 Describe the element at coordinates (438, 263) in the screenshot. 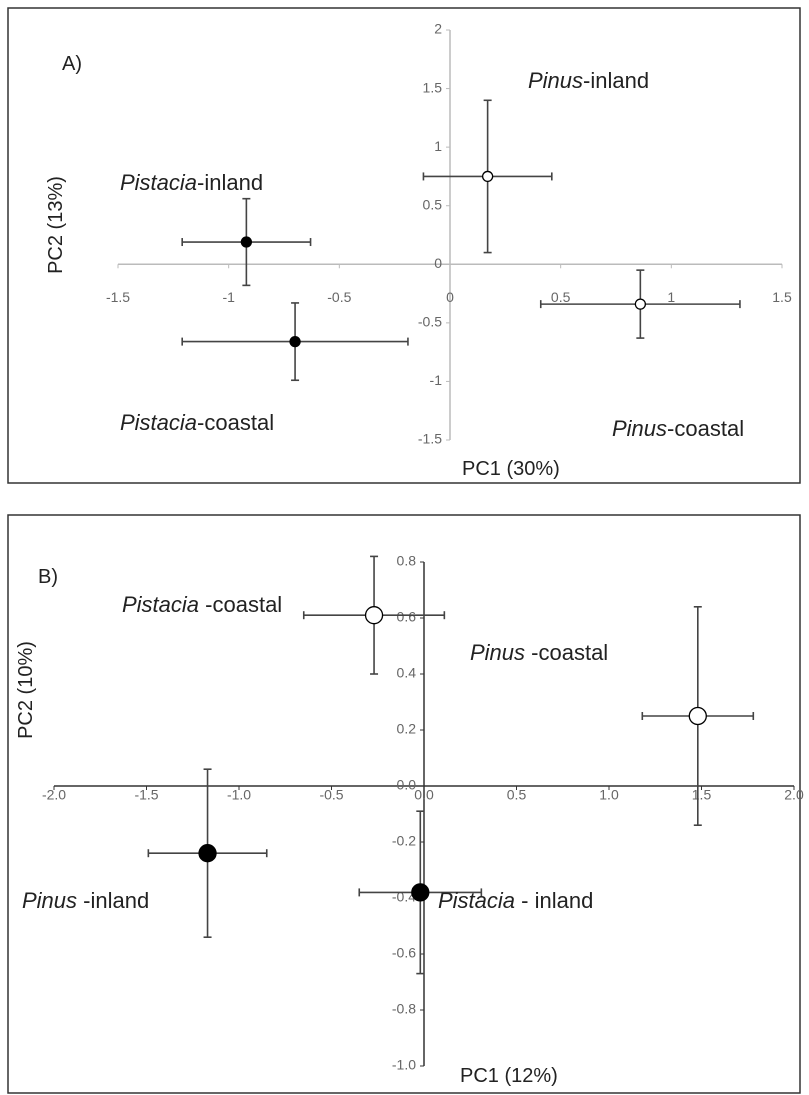

I see `y-tick-label: 0` at that location.